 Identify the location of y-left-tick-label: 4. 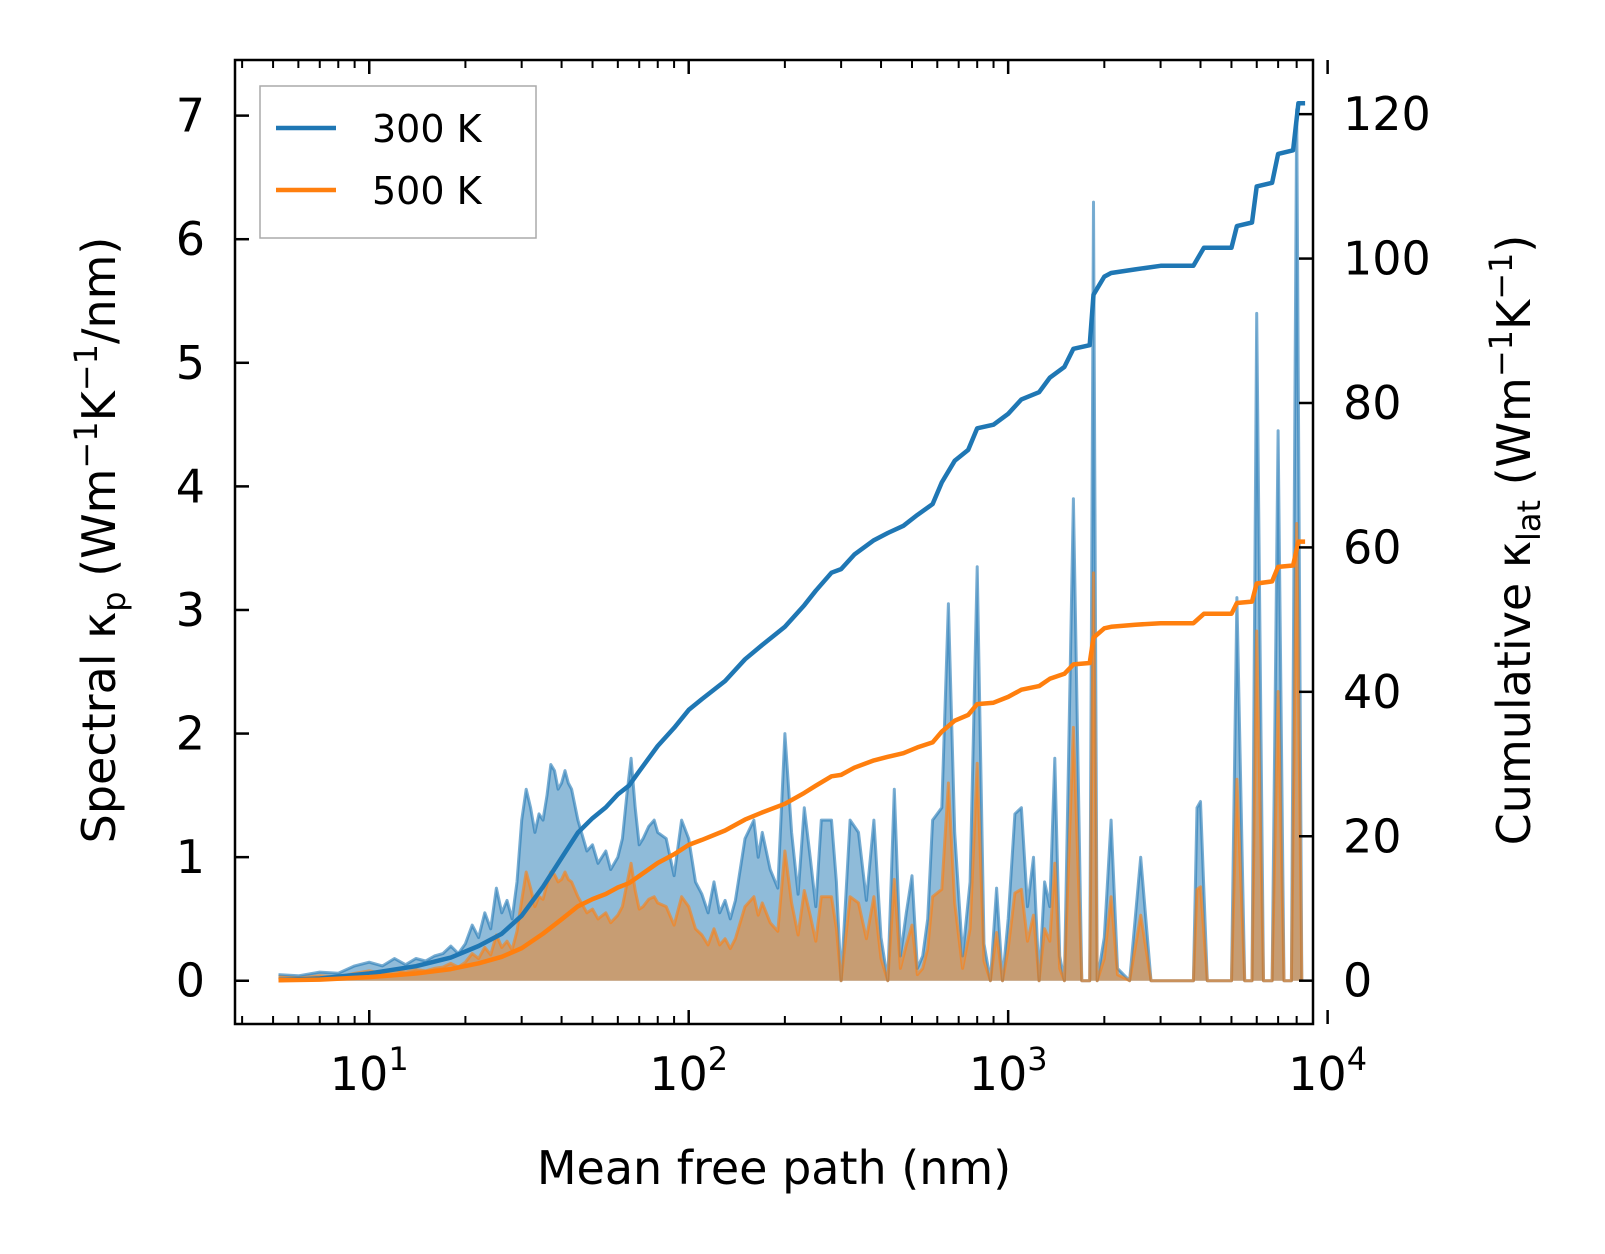
(190, 486).